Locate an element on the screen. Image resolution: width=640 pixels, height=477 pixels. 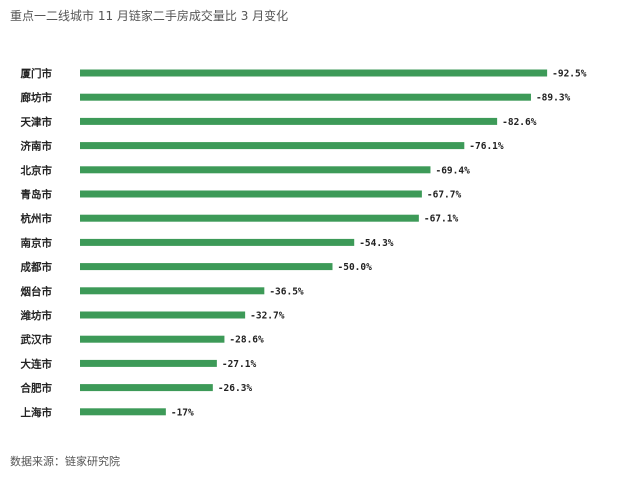
category-label: 济南市 is located at coordinates (37, 146).